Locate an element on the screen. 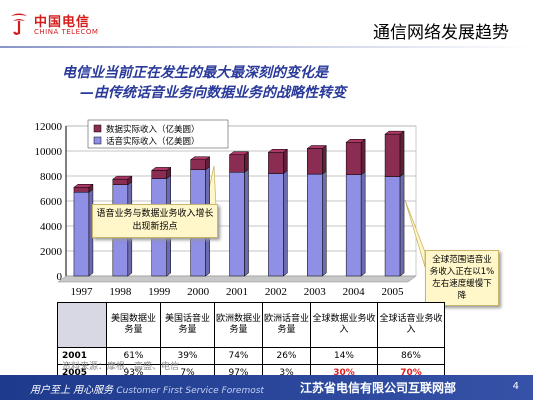  y-tick-label: 10000 is located at coordinates (49, 152).